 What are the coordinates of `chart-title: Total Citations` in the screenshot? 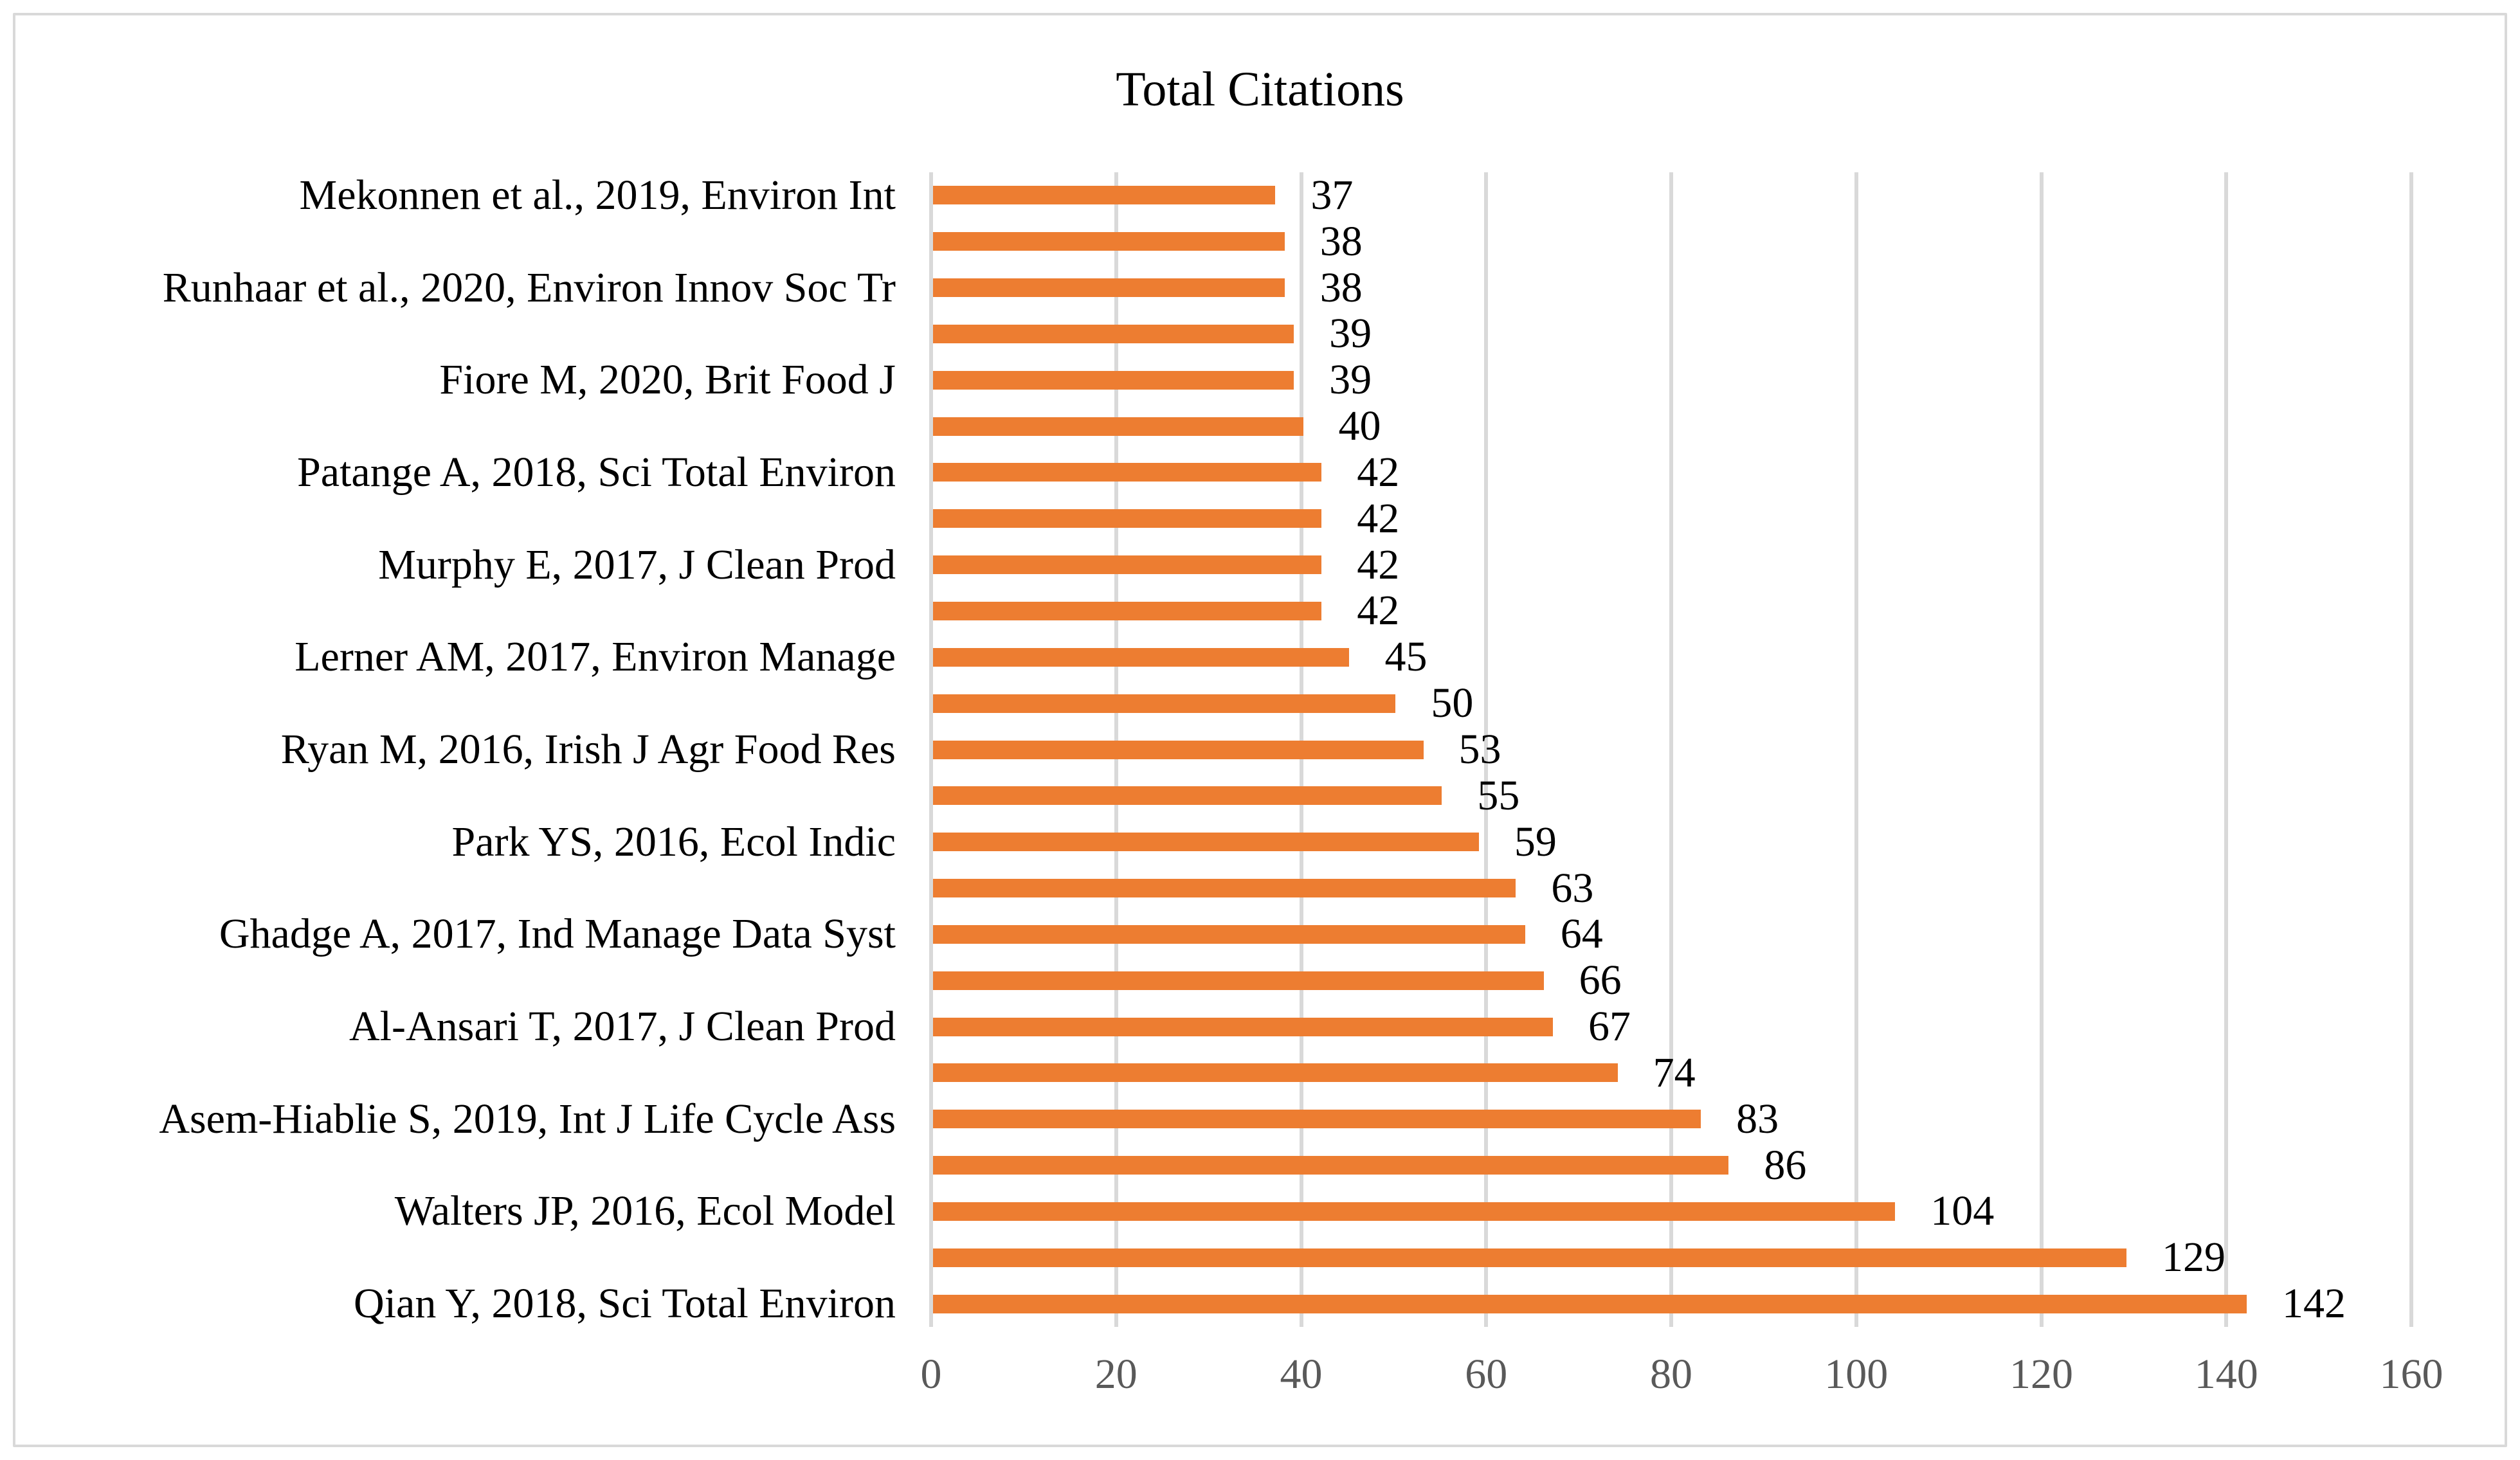 It's located at (1260, 89).